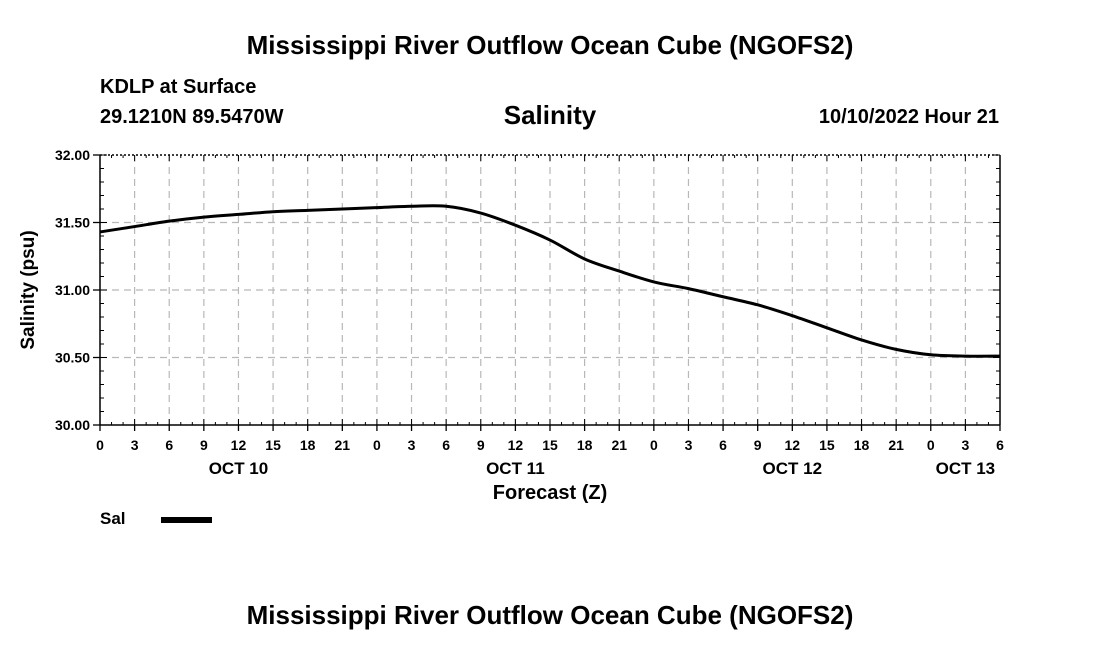 This screenshot has height=650, width=1100. What do you see at coordinates (550, 493) in the screenshot?
I see `x-axis-label: Forecast (Z)` at bounding box center [550, 493].